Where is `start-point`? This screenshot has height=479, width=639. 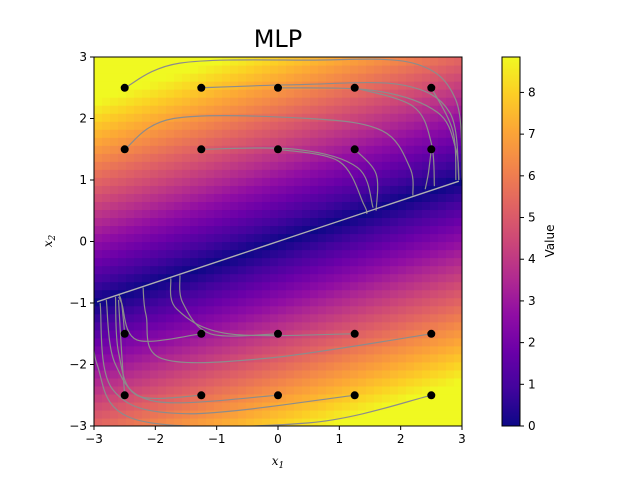
start-point is located at coordinates (354, 333).